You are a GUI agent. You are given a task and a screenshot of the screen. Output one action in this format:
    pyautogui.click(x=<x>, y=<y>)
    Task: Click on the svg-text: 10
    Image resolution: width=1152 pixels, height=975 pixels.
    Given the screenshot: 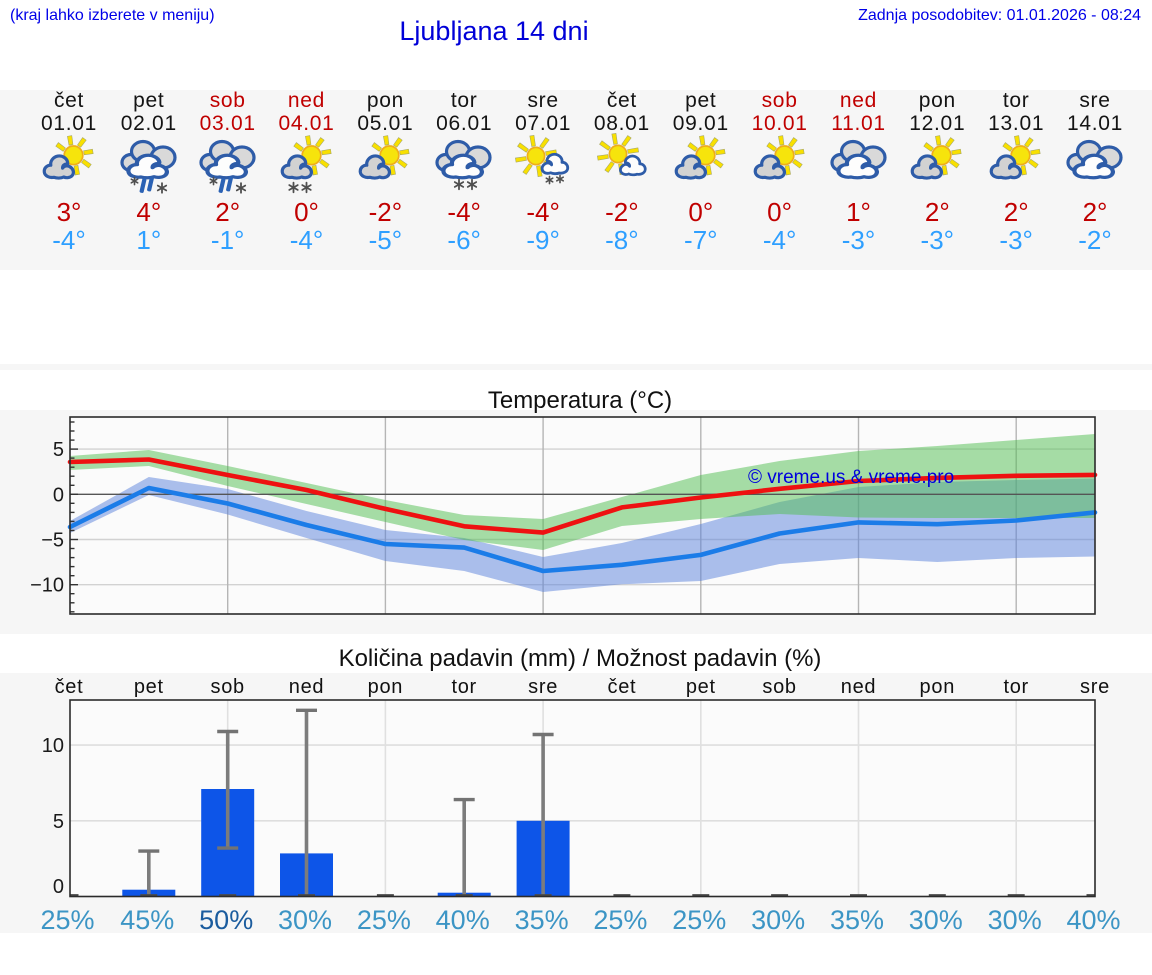 What is the action you would take?
    pyautogui.click(x=53, y=746)
    